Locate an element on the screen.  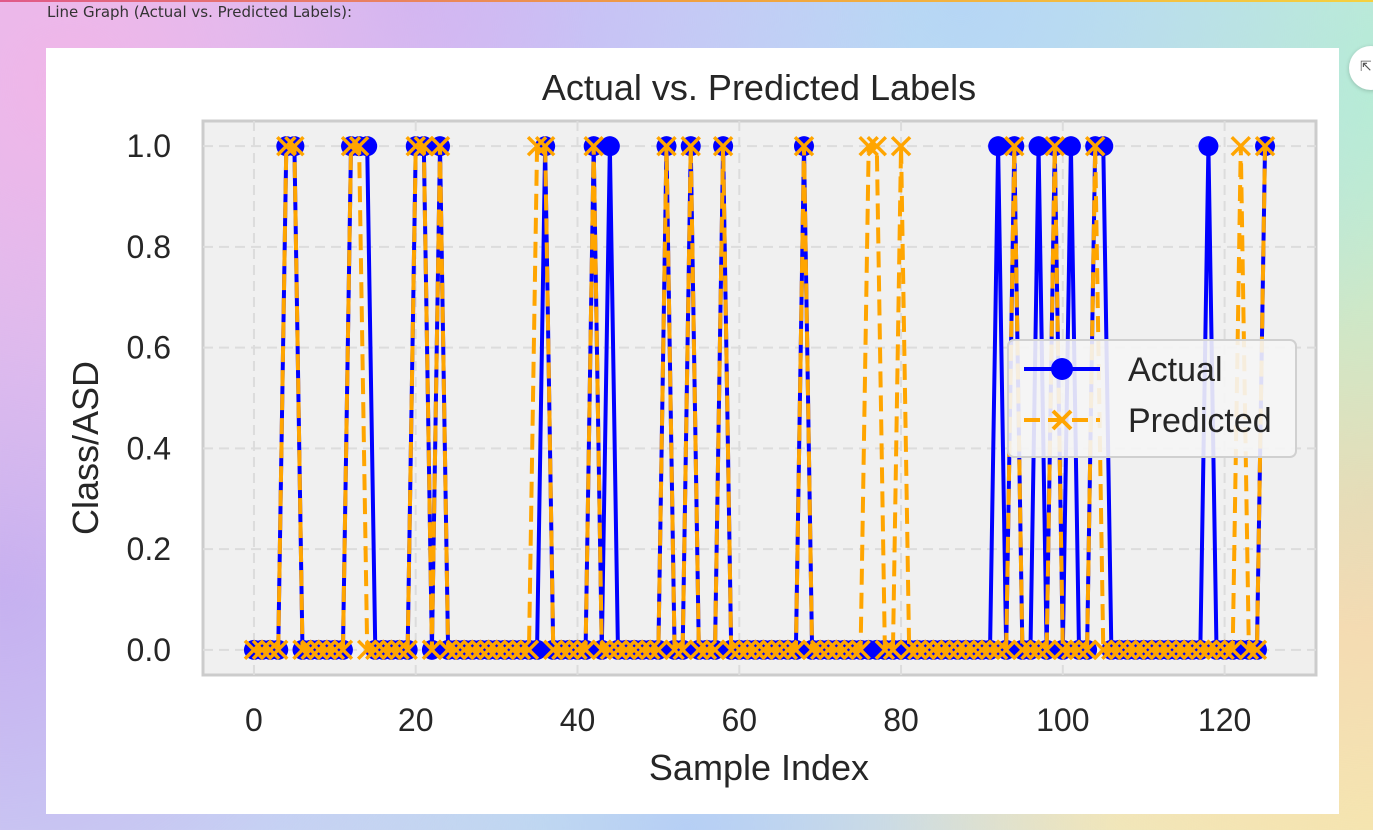
x-tick-label: 0 is located at coordinates (254, 720).